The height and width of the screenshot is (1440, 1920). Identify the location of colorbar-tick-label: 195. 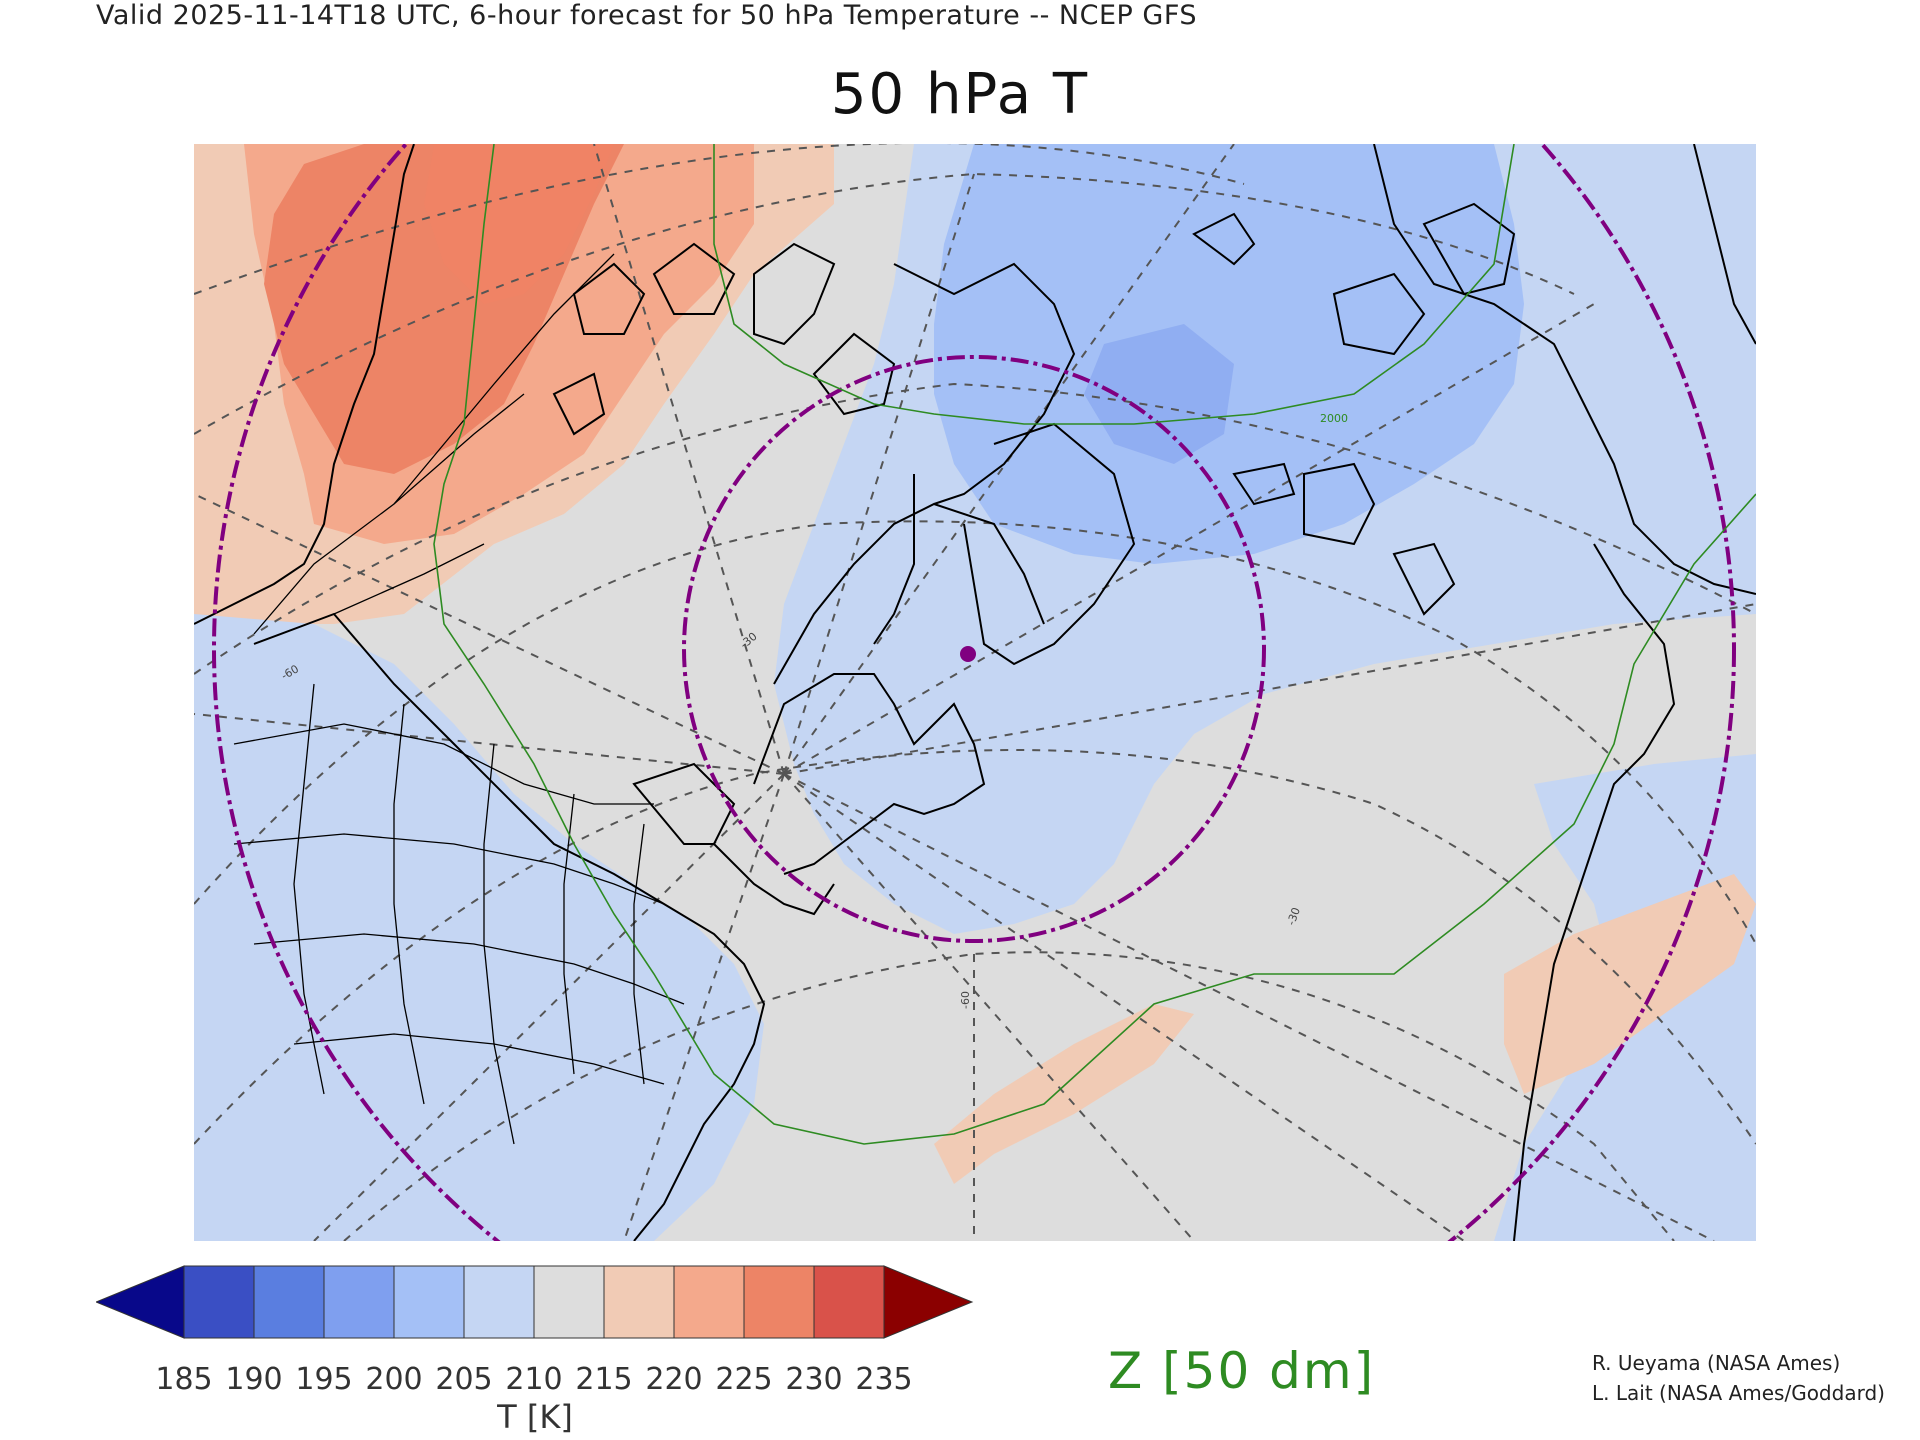
(324, 1379).